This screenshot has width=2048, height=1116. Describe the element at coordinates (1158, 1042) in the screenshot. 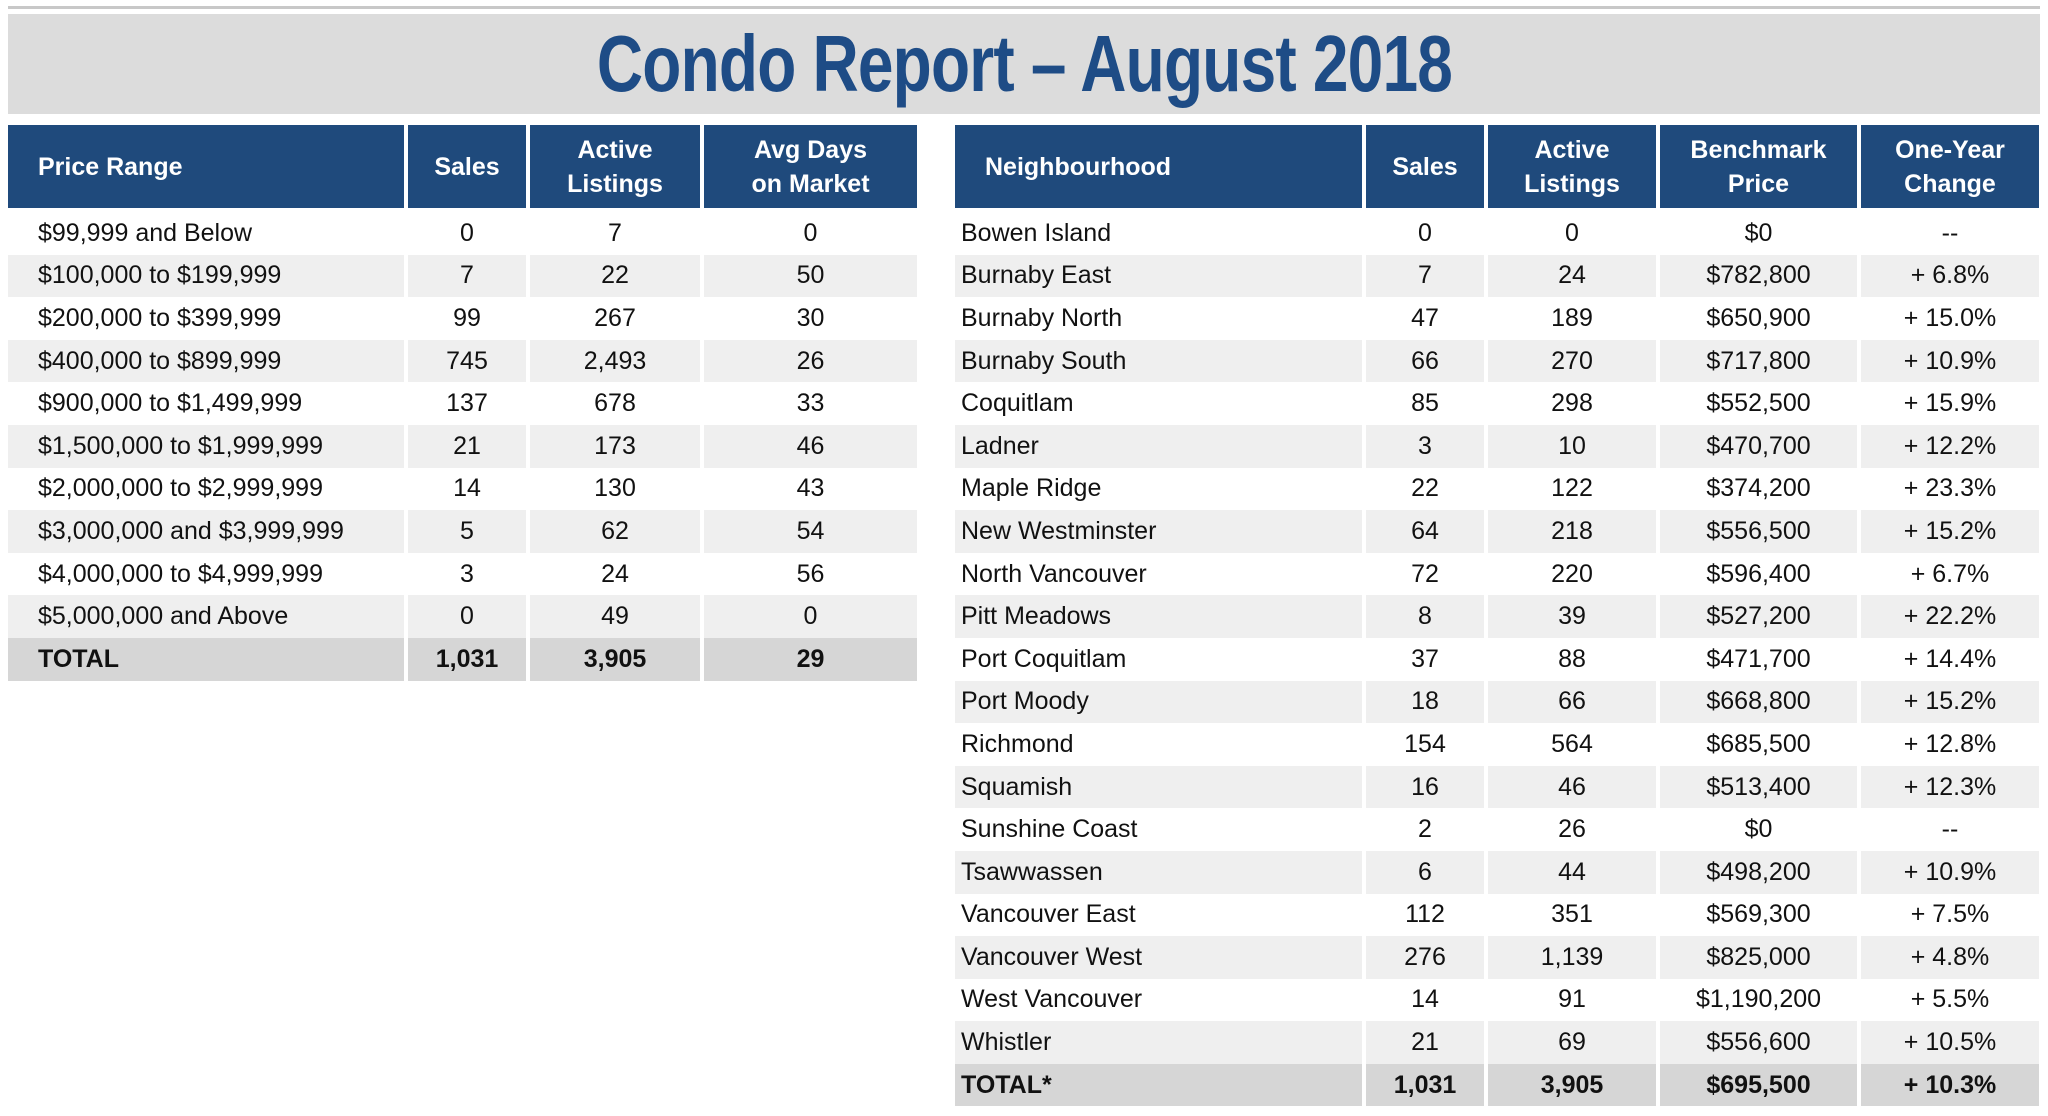

I see `cell-name: Whistler` at that location.